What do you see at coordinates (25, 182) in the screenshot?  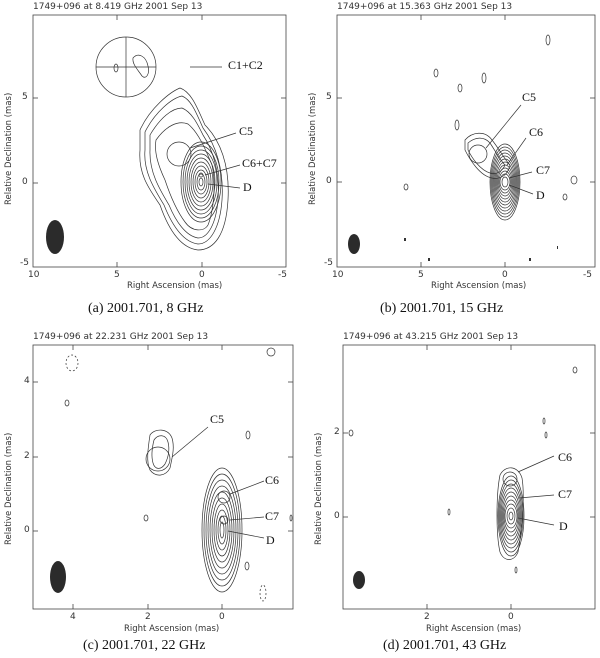 I see `panel-a-ytick: 0` at bounding box center [25, 182].